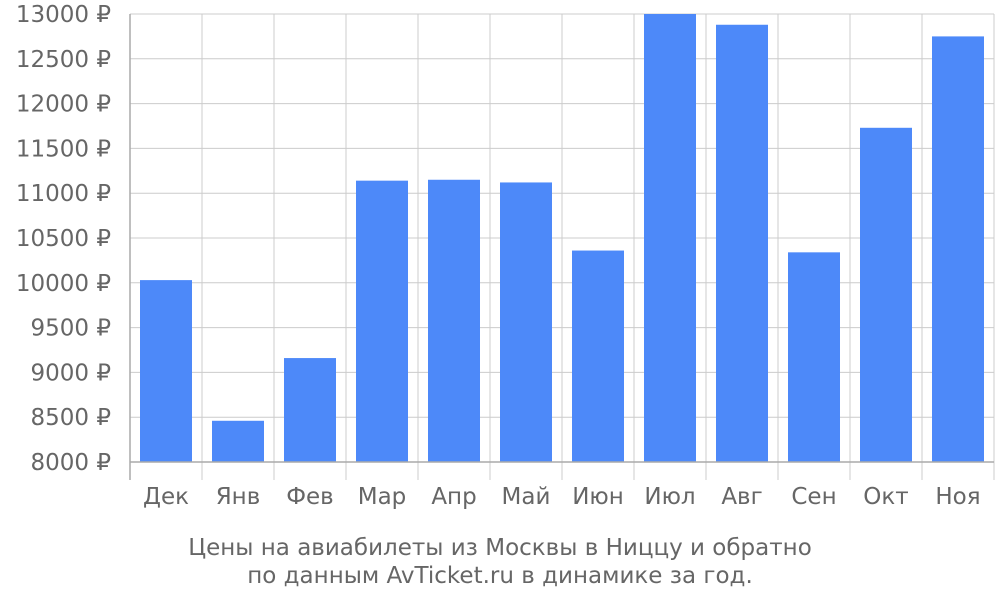  I want to click on x-tick-label: Сен, so click(813, 497).